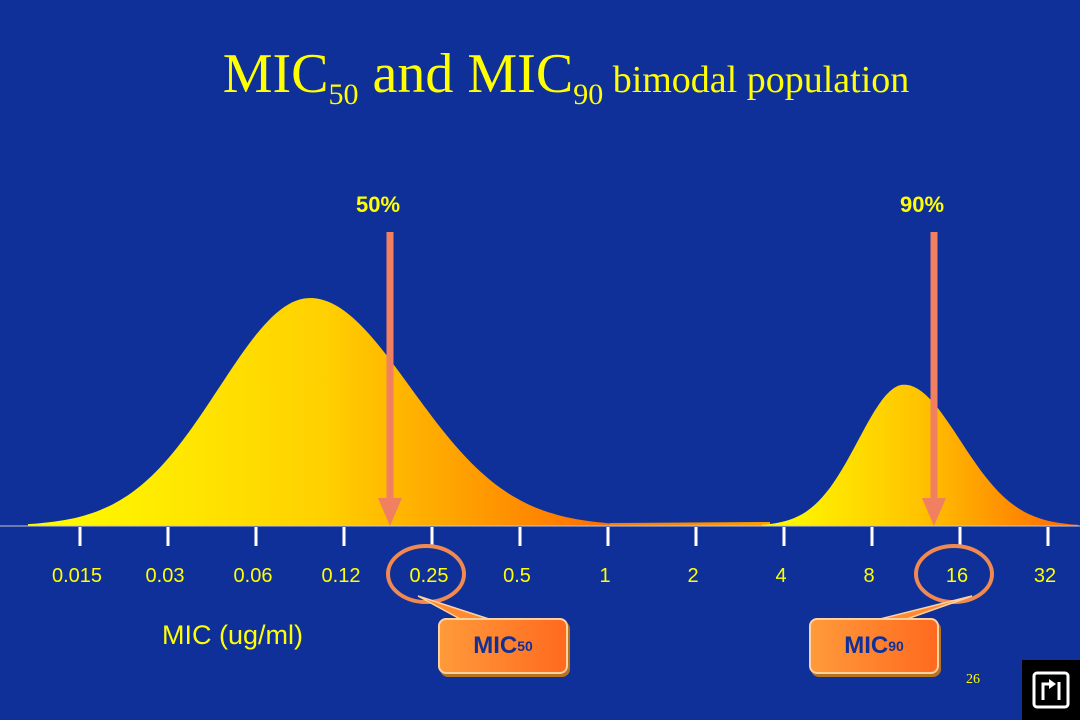  I want to click on mic50-callout-main: MIC, so click(495, 645).